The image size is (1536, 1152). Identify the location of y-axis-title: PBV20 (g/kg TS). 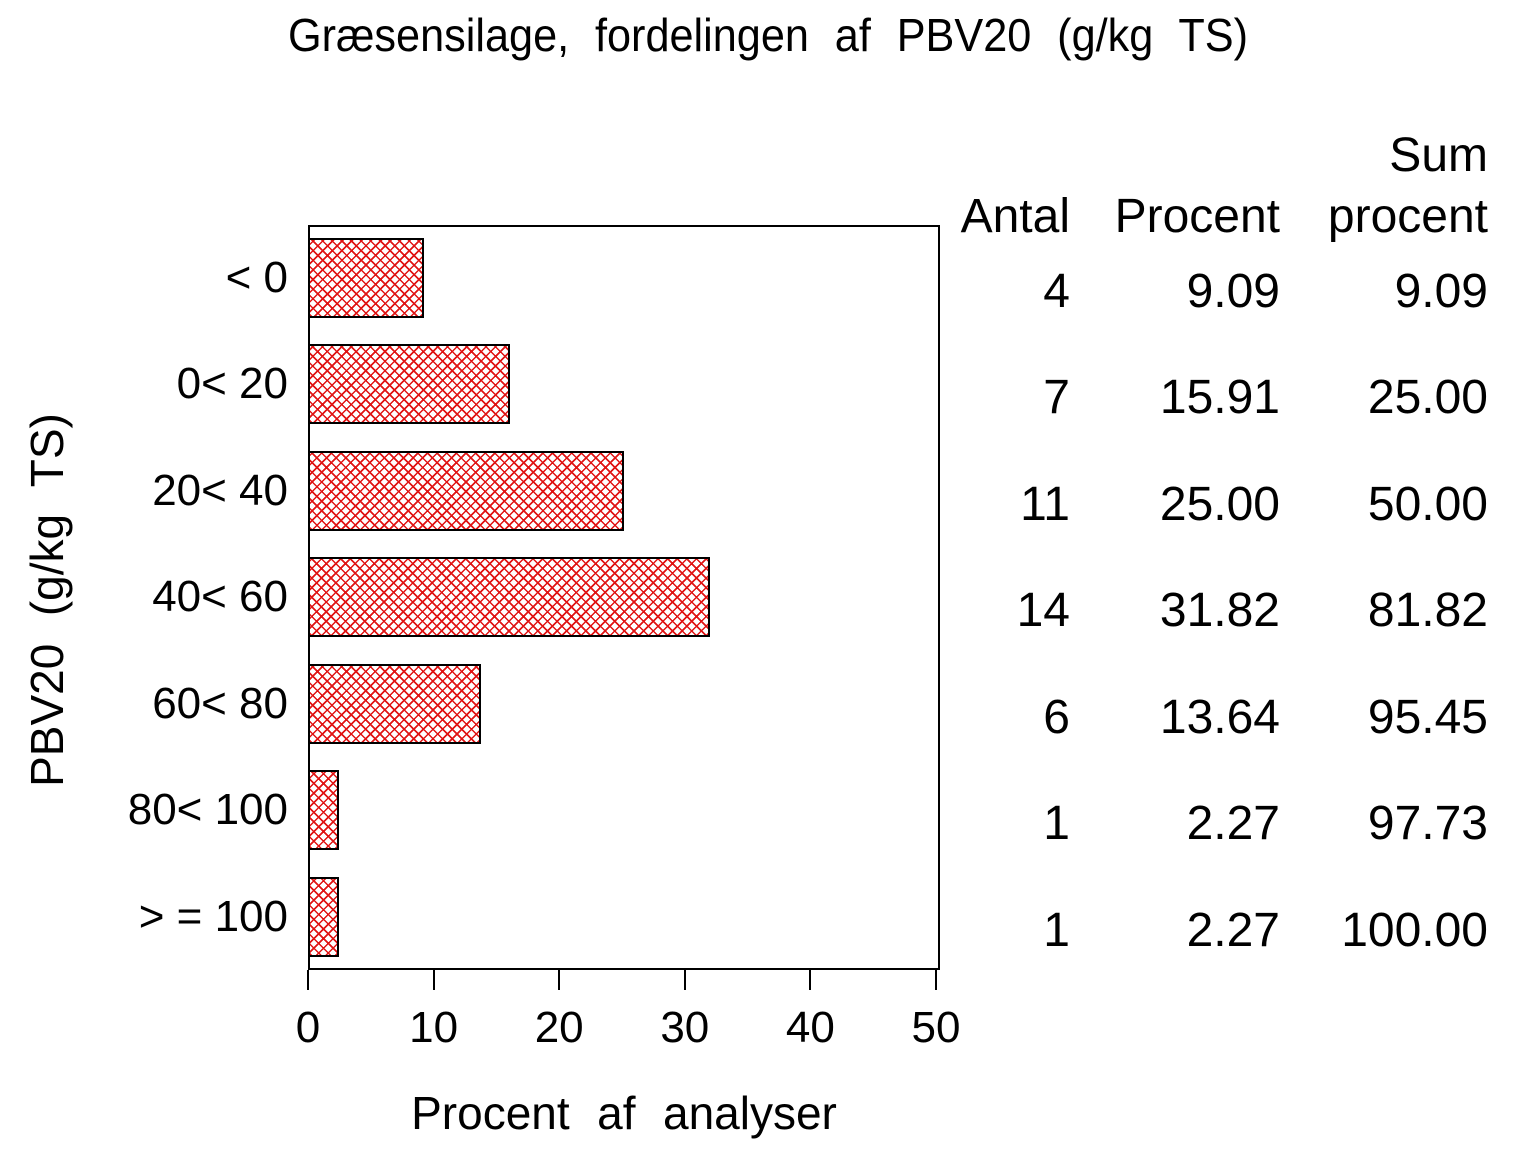
(47, 600).